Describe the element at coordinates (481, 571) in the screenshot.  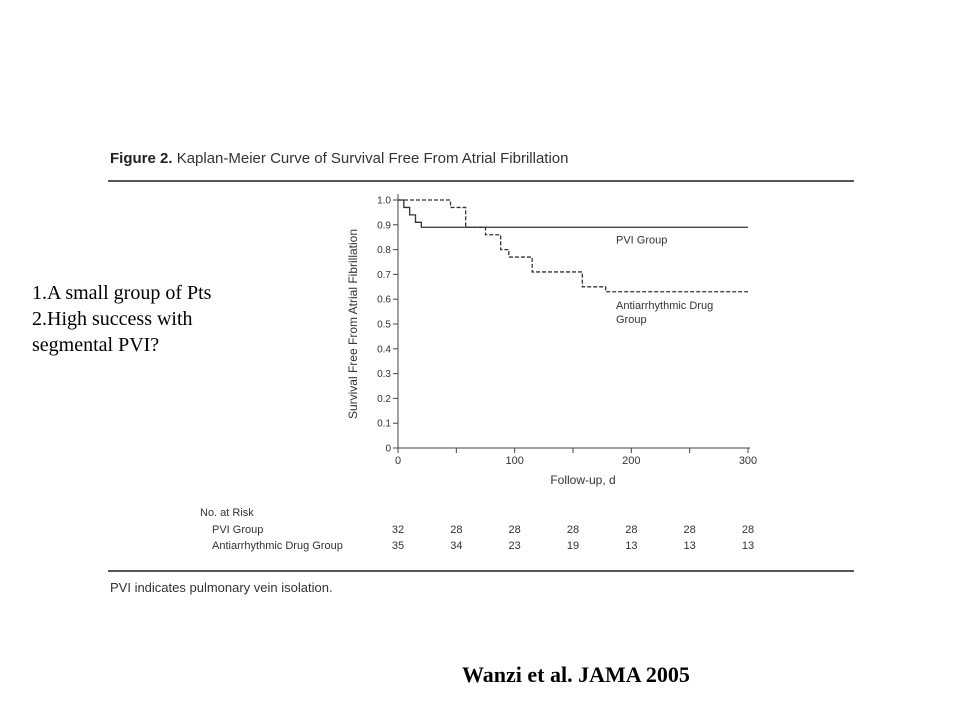
I see `bottom-rule` at that location.